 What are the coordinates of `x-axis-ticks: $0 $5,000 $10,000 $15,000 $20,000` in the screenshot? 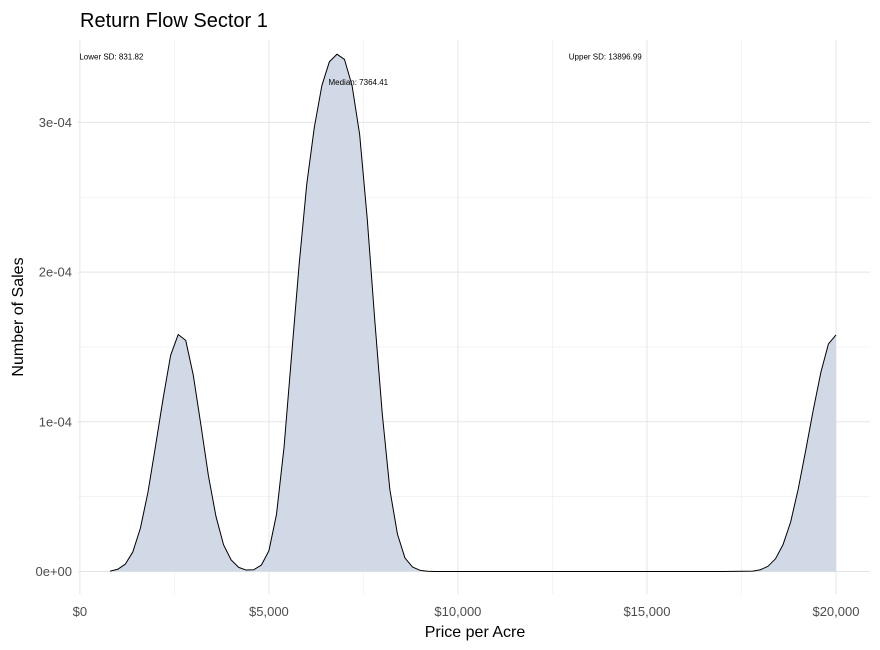 It's located at (466, 611).